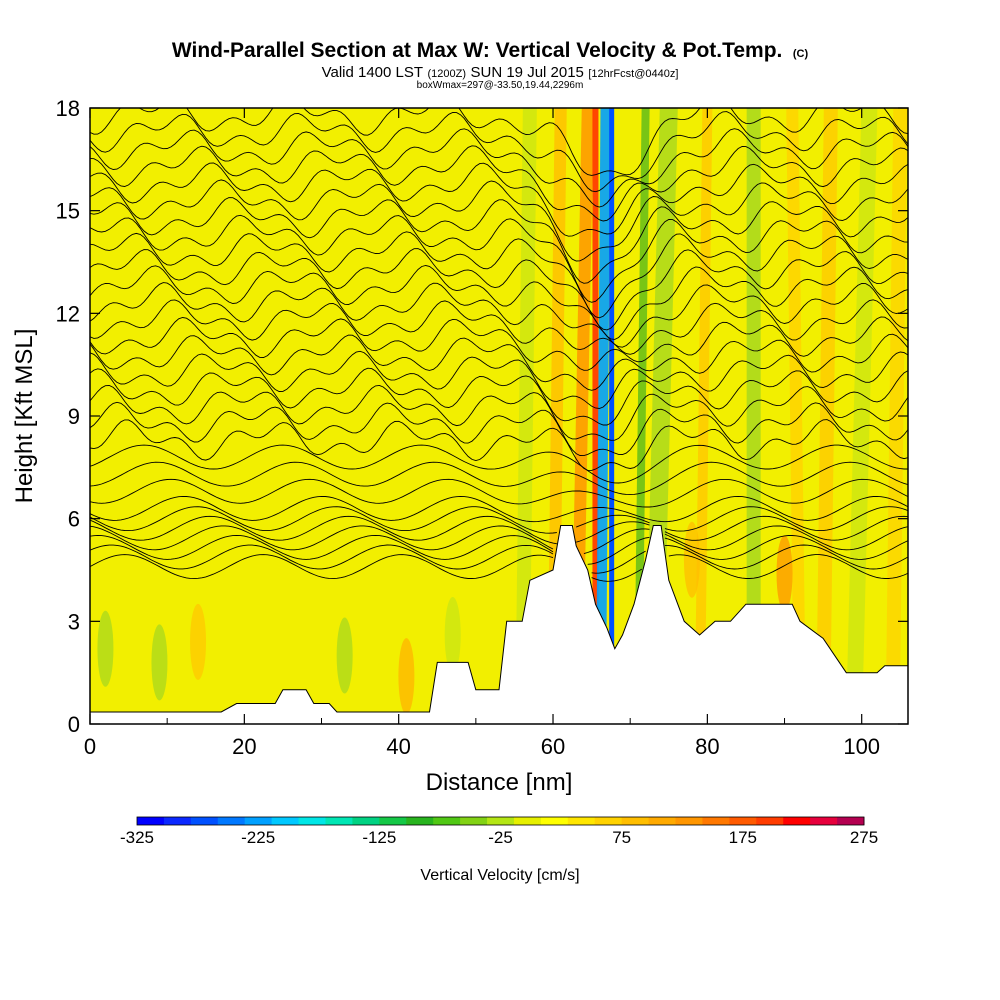 Image resolution: width=1000 pixels, height=1000 pixels. Describe the element at coordinates (499, 782) in the screenshot. I see `x-axis-label: Distance [nm]` at that location.